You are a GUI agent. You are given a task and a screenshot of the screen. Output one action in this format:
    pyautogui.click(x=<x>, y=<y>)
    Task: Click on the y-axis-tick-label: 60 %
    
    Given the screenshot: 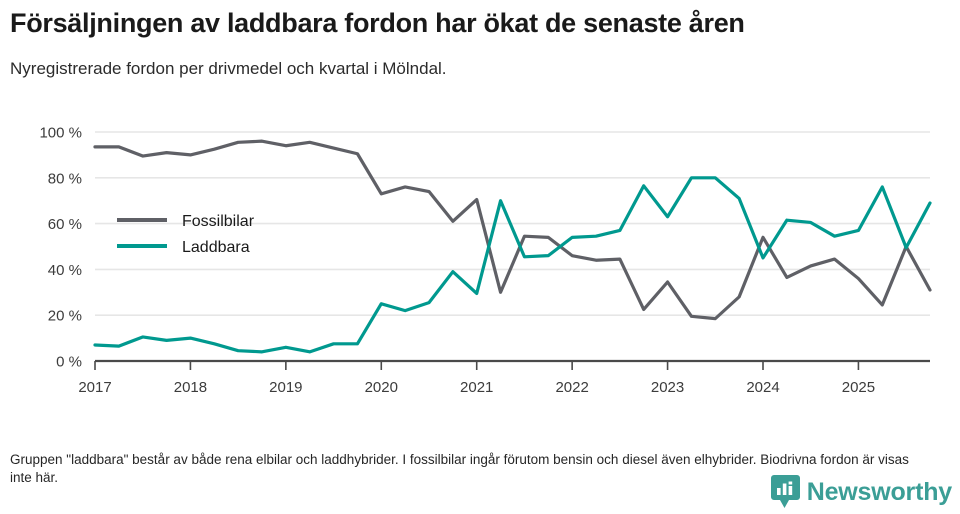 What is the action you would take?
    pyautogui.click(x=65, y=224)
    